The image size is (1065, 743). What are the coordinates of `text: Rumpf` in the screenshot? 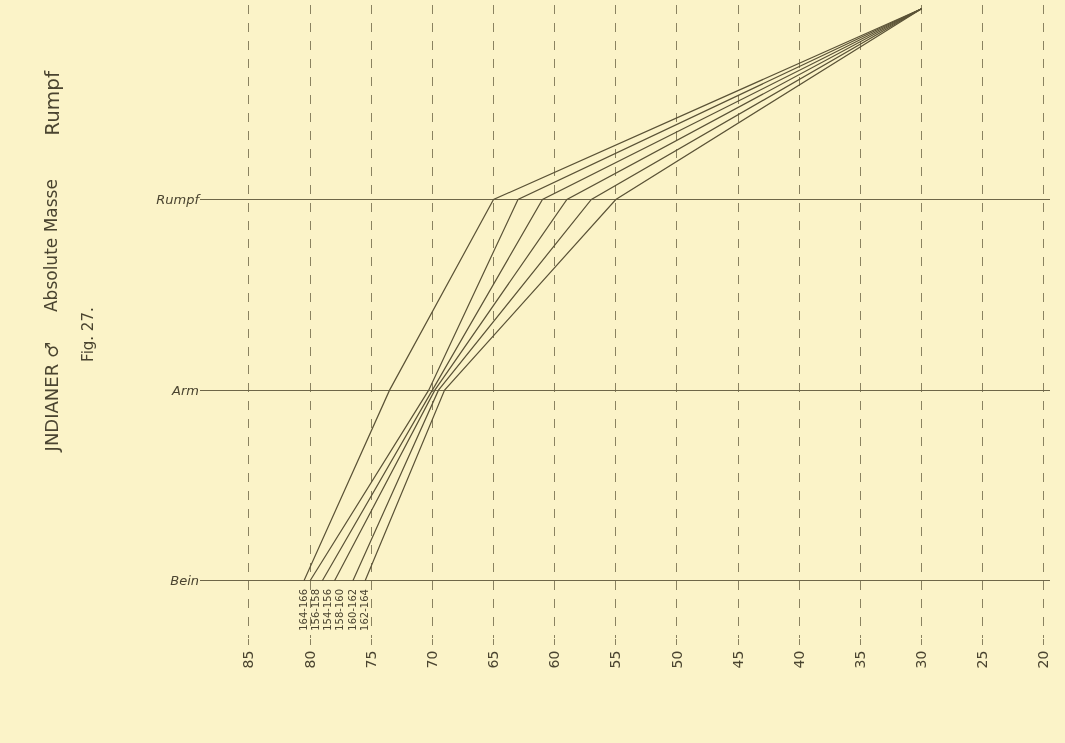 It's located at (52, 102).